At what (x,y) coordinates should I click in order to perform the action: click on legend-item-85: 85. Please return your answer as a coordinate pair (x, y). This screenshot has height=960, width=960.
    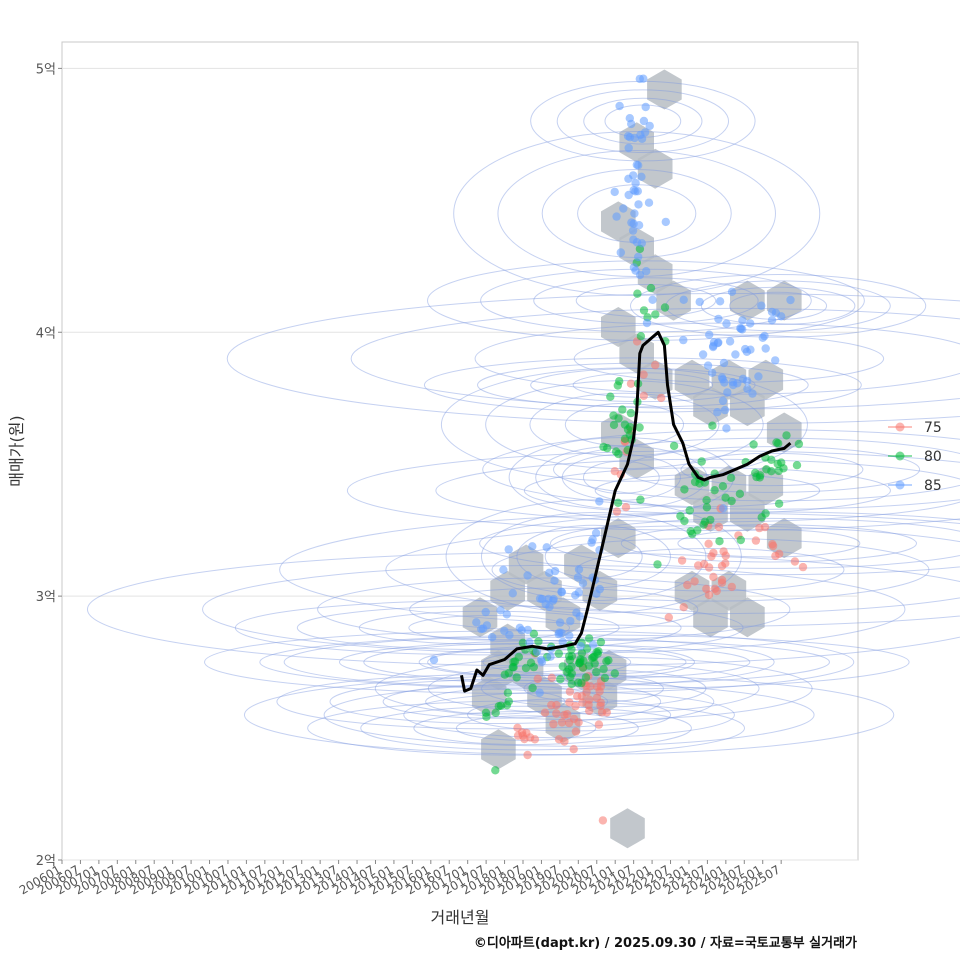
    Looking at the image, I should click on (915, 486).